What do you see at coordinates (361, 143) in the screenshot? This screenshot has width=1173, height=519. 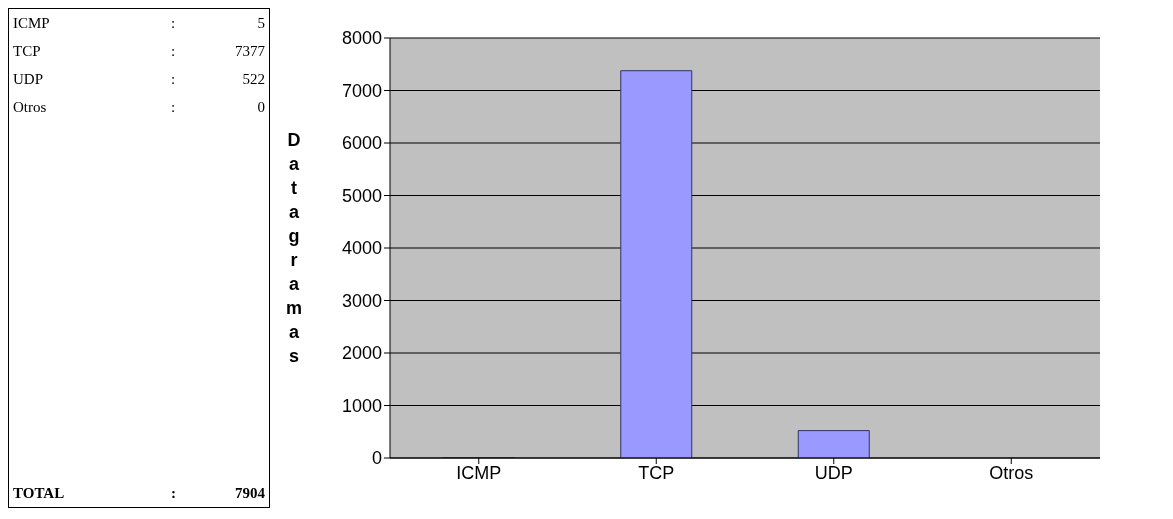 I see `y-tick-label: 6000` at bounding box center [361, 143].